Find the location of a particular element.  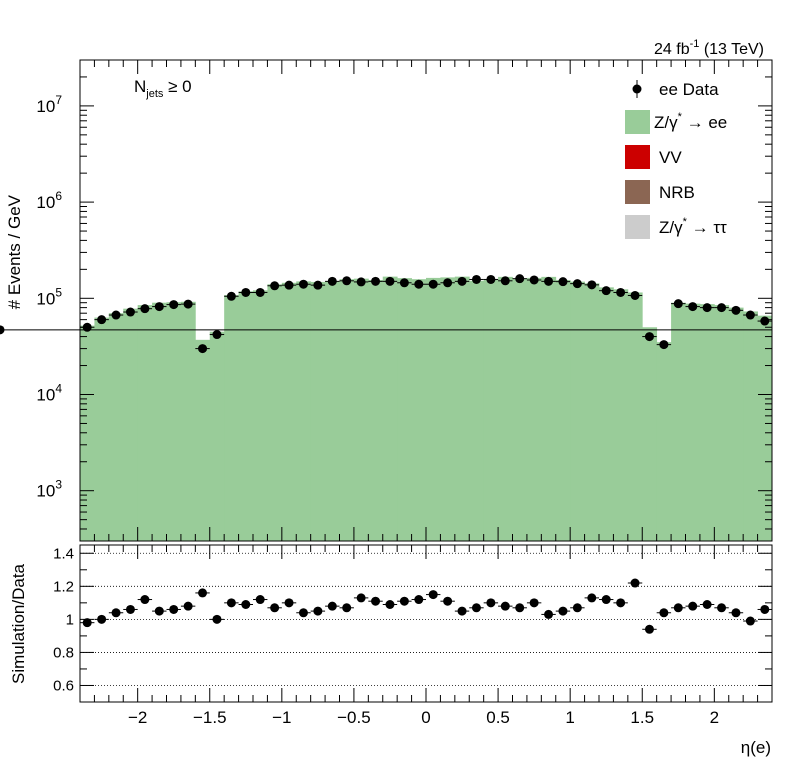

x-axis-label: η(e) is located at coordinates (756, 747).